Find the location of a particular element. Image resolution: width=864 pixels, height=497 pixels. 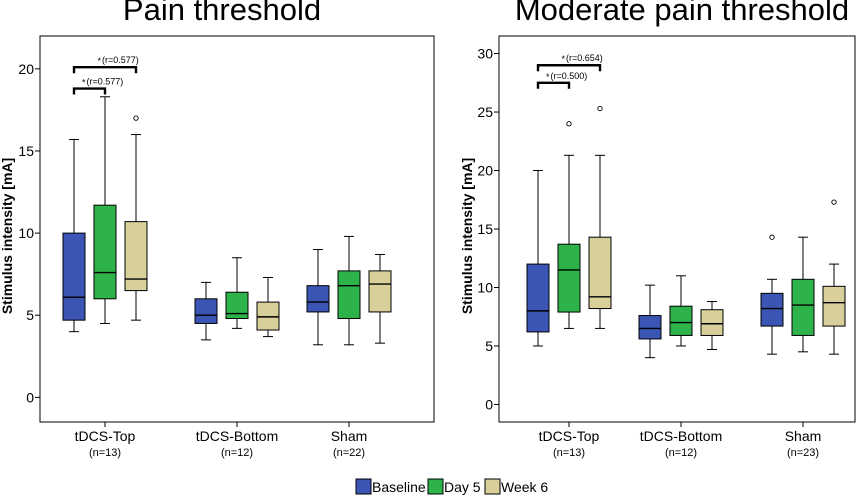

p2-group-label-tdcs-bottom: tDCS-Bottom is located at coordinates (681, 436).